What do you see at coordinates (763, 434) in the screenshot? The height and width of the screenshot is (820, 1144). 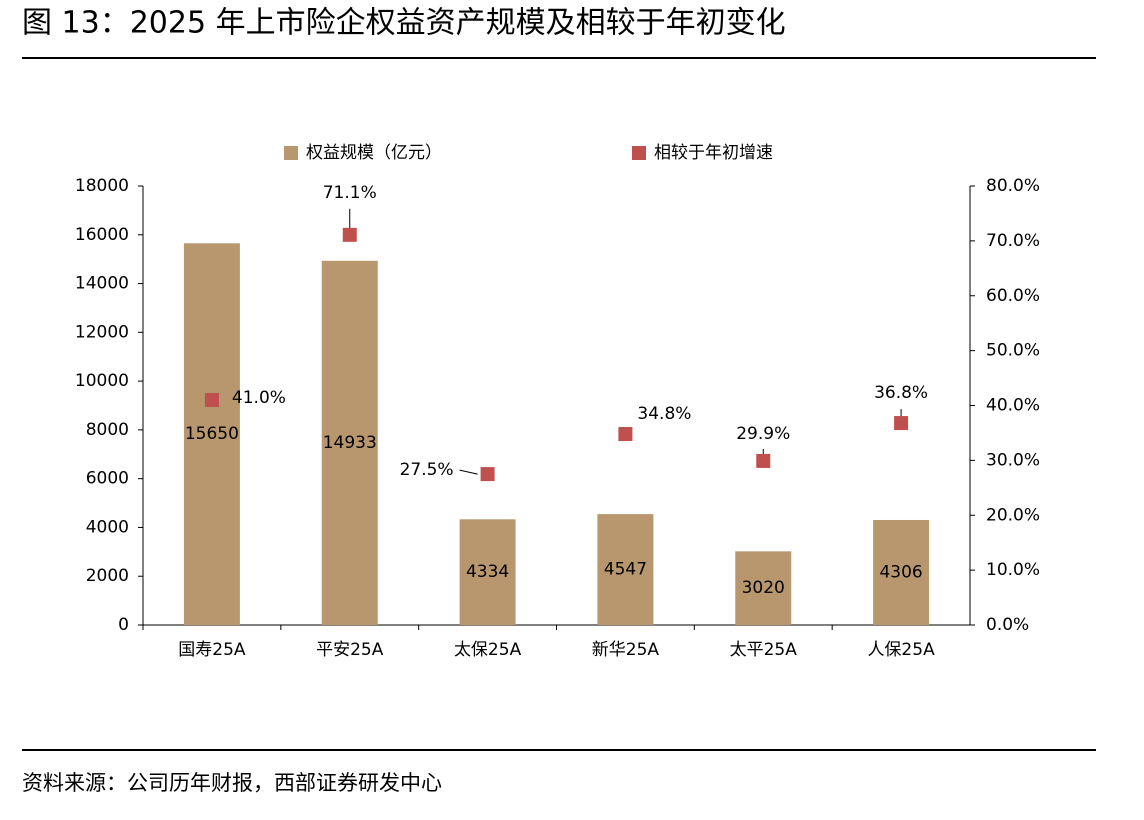 I see `point-label: 29.9%` at bounding box center [763, 434].